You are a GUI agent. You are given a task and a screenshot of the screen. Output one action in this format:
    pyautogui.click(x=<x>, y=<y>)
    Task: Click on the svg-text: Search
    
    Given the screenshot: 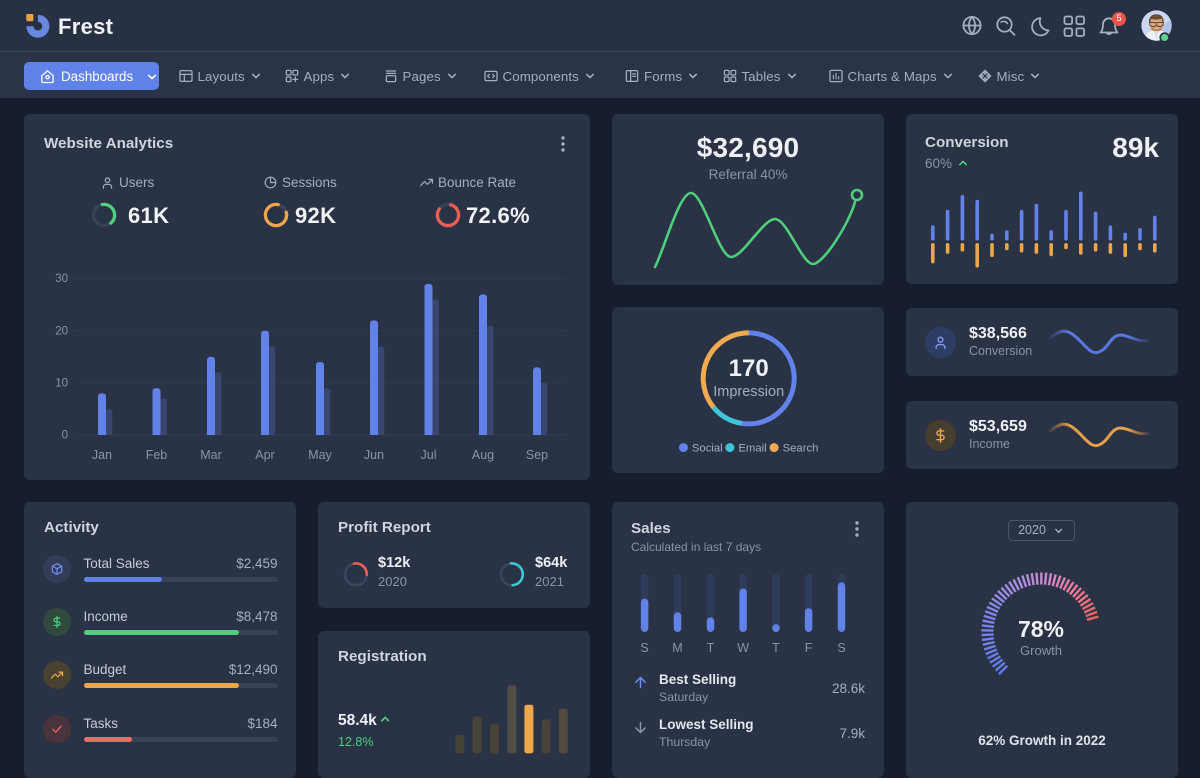 What is the action you would take?
    pyautogui.click(x=801, y=449)
    